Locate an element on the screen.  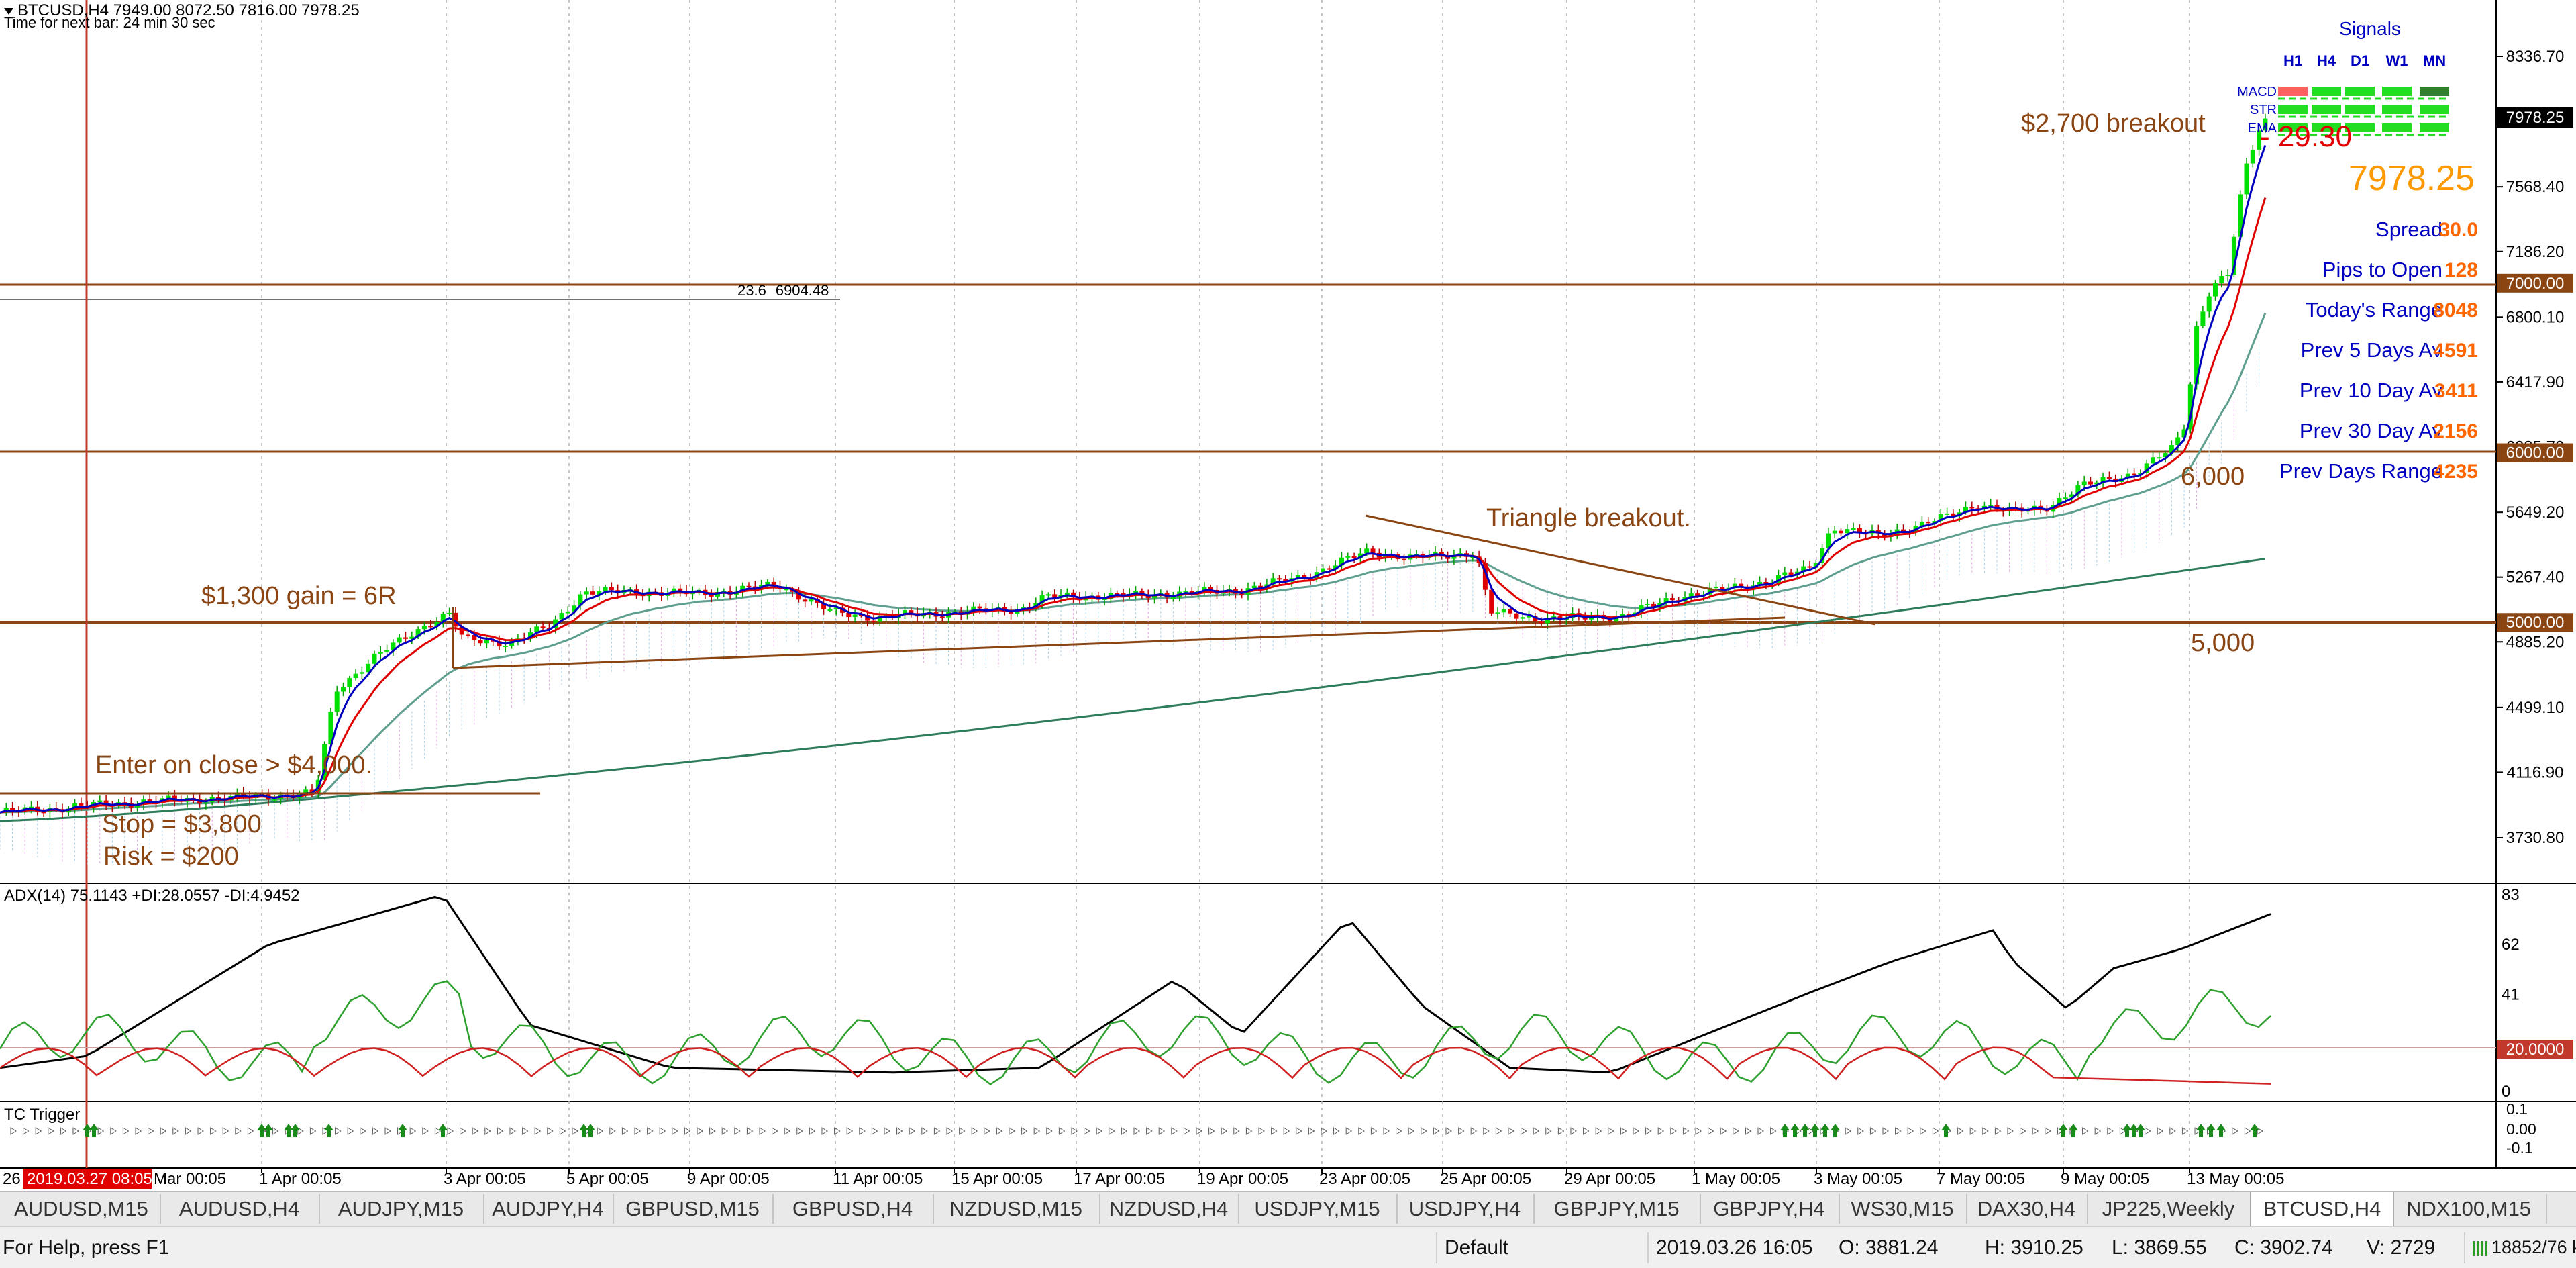
chart-tab-nzdusd-m15: NZDUSD,M15 is located at coordinates (1016, 1209).